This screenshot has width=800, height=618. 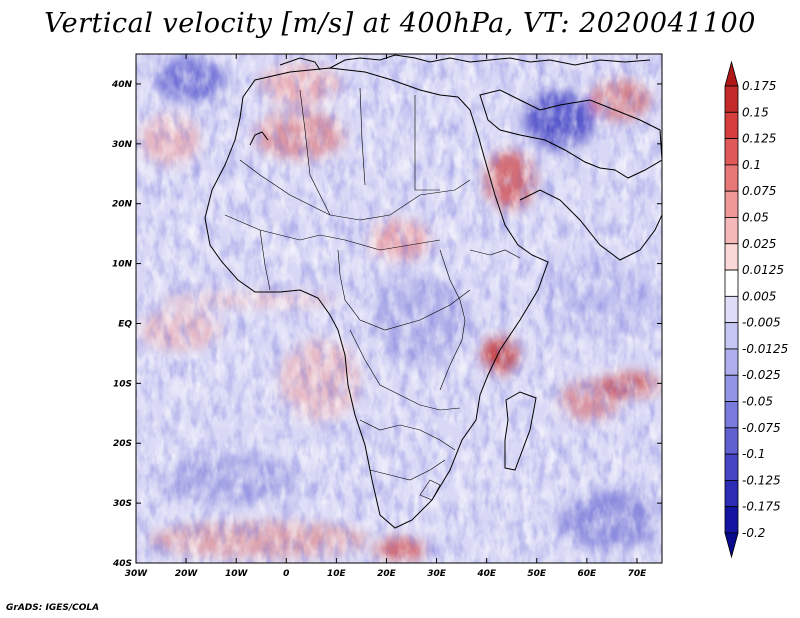 What do you see at coordinates (122, 564) in the screenshot?
I see `y-tick-label: 40S` at bounding box center [122, 564].